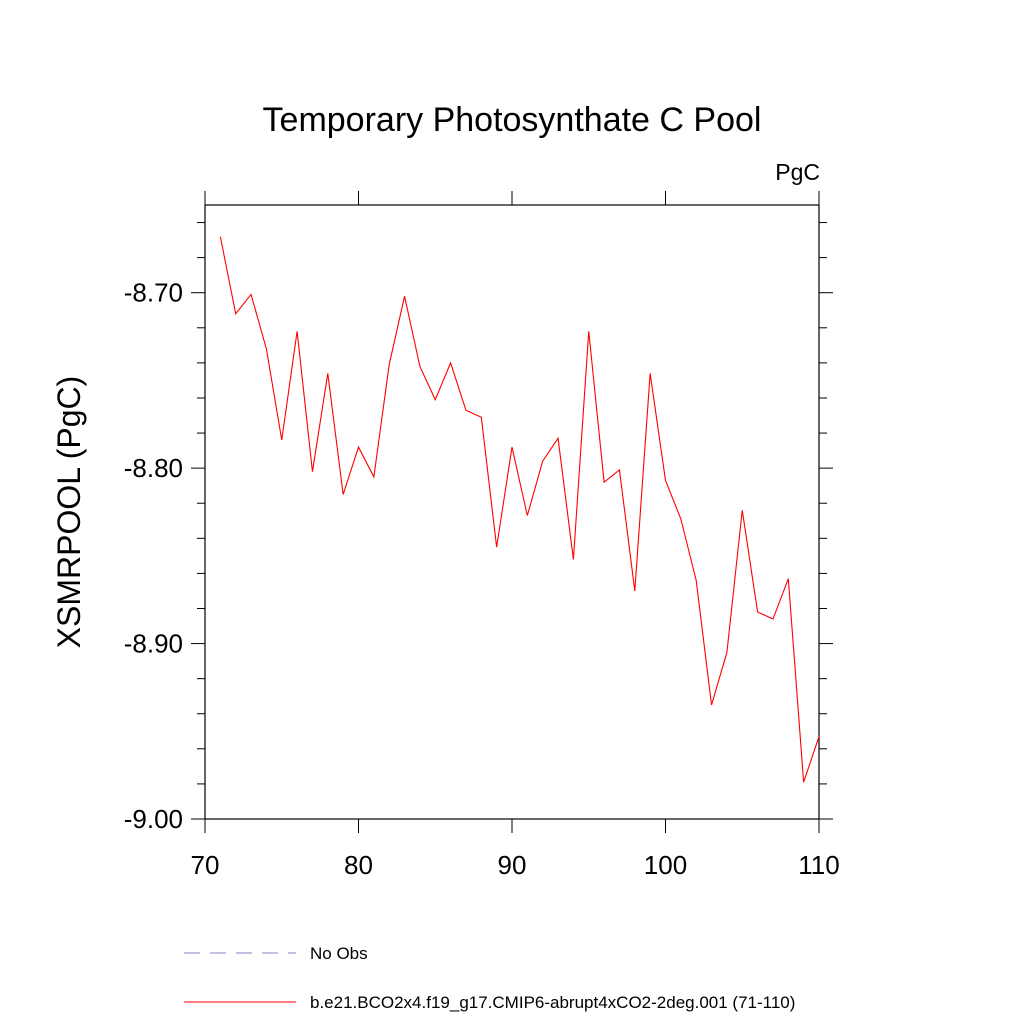 The width and height of the screenshot is (1024, 1024). Describe the element at coordinates (153, 819) in the screenshot. I see `y-tick-label: -9.00` at that location.